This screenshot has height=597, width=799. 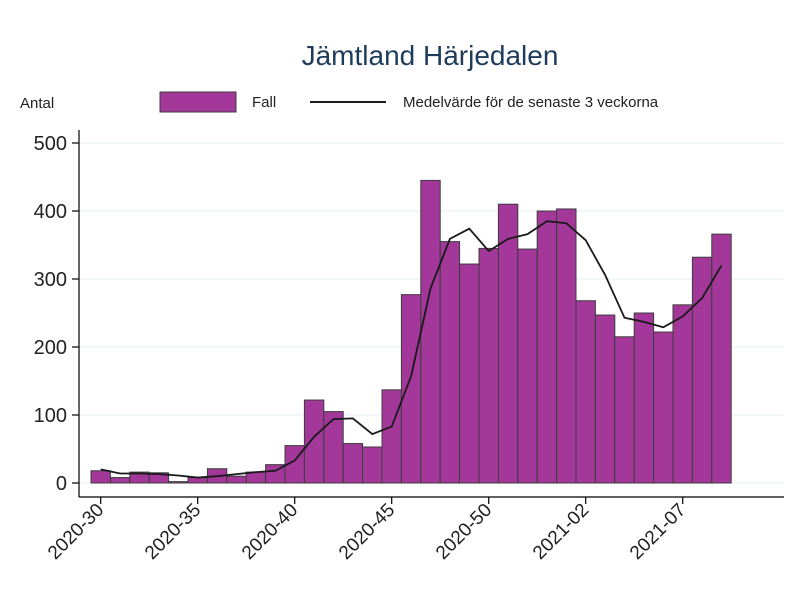 What do you see at coordinates (531, 102) in the screenshot?
I see `legend-label-line: Medelvärde för de senaste 3 veckorna` at bounding box center [531, 102].